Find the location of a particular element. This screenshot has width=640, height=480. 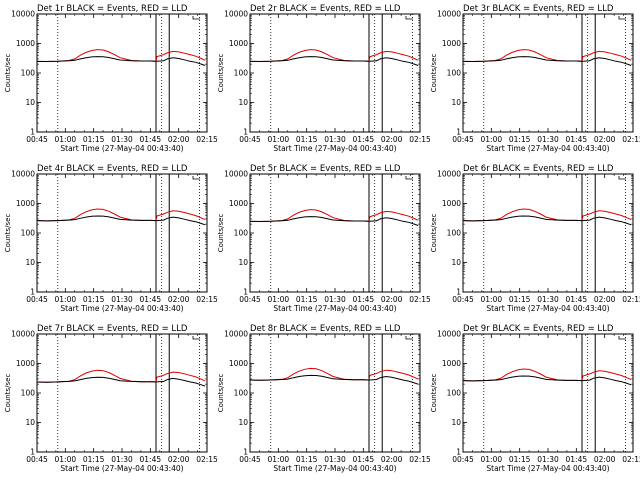

panel-title: Det 2r BLACK = Events, RED = LLD is located at coordinates (325, 9).